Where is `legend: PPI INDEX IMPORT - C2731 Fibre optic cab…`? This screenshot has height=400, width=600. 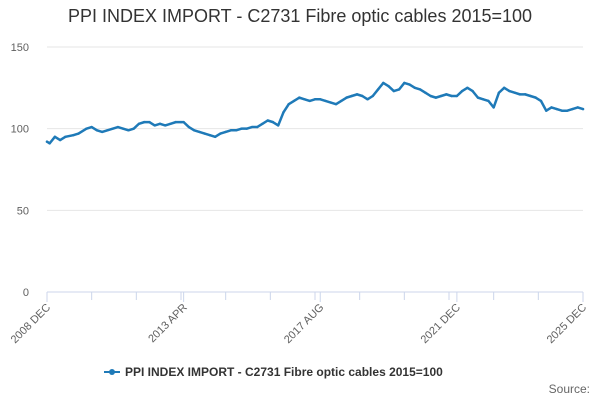 legend: PPI INDEX IMPORT - C2731 Fibre optic cab… is located at coordinates (273, 372).